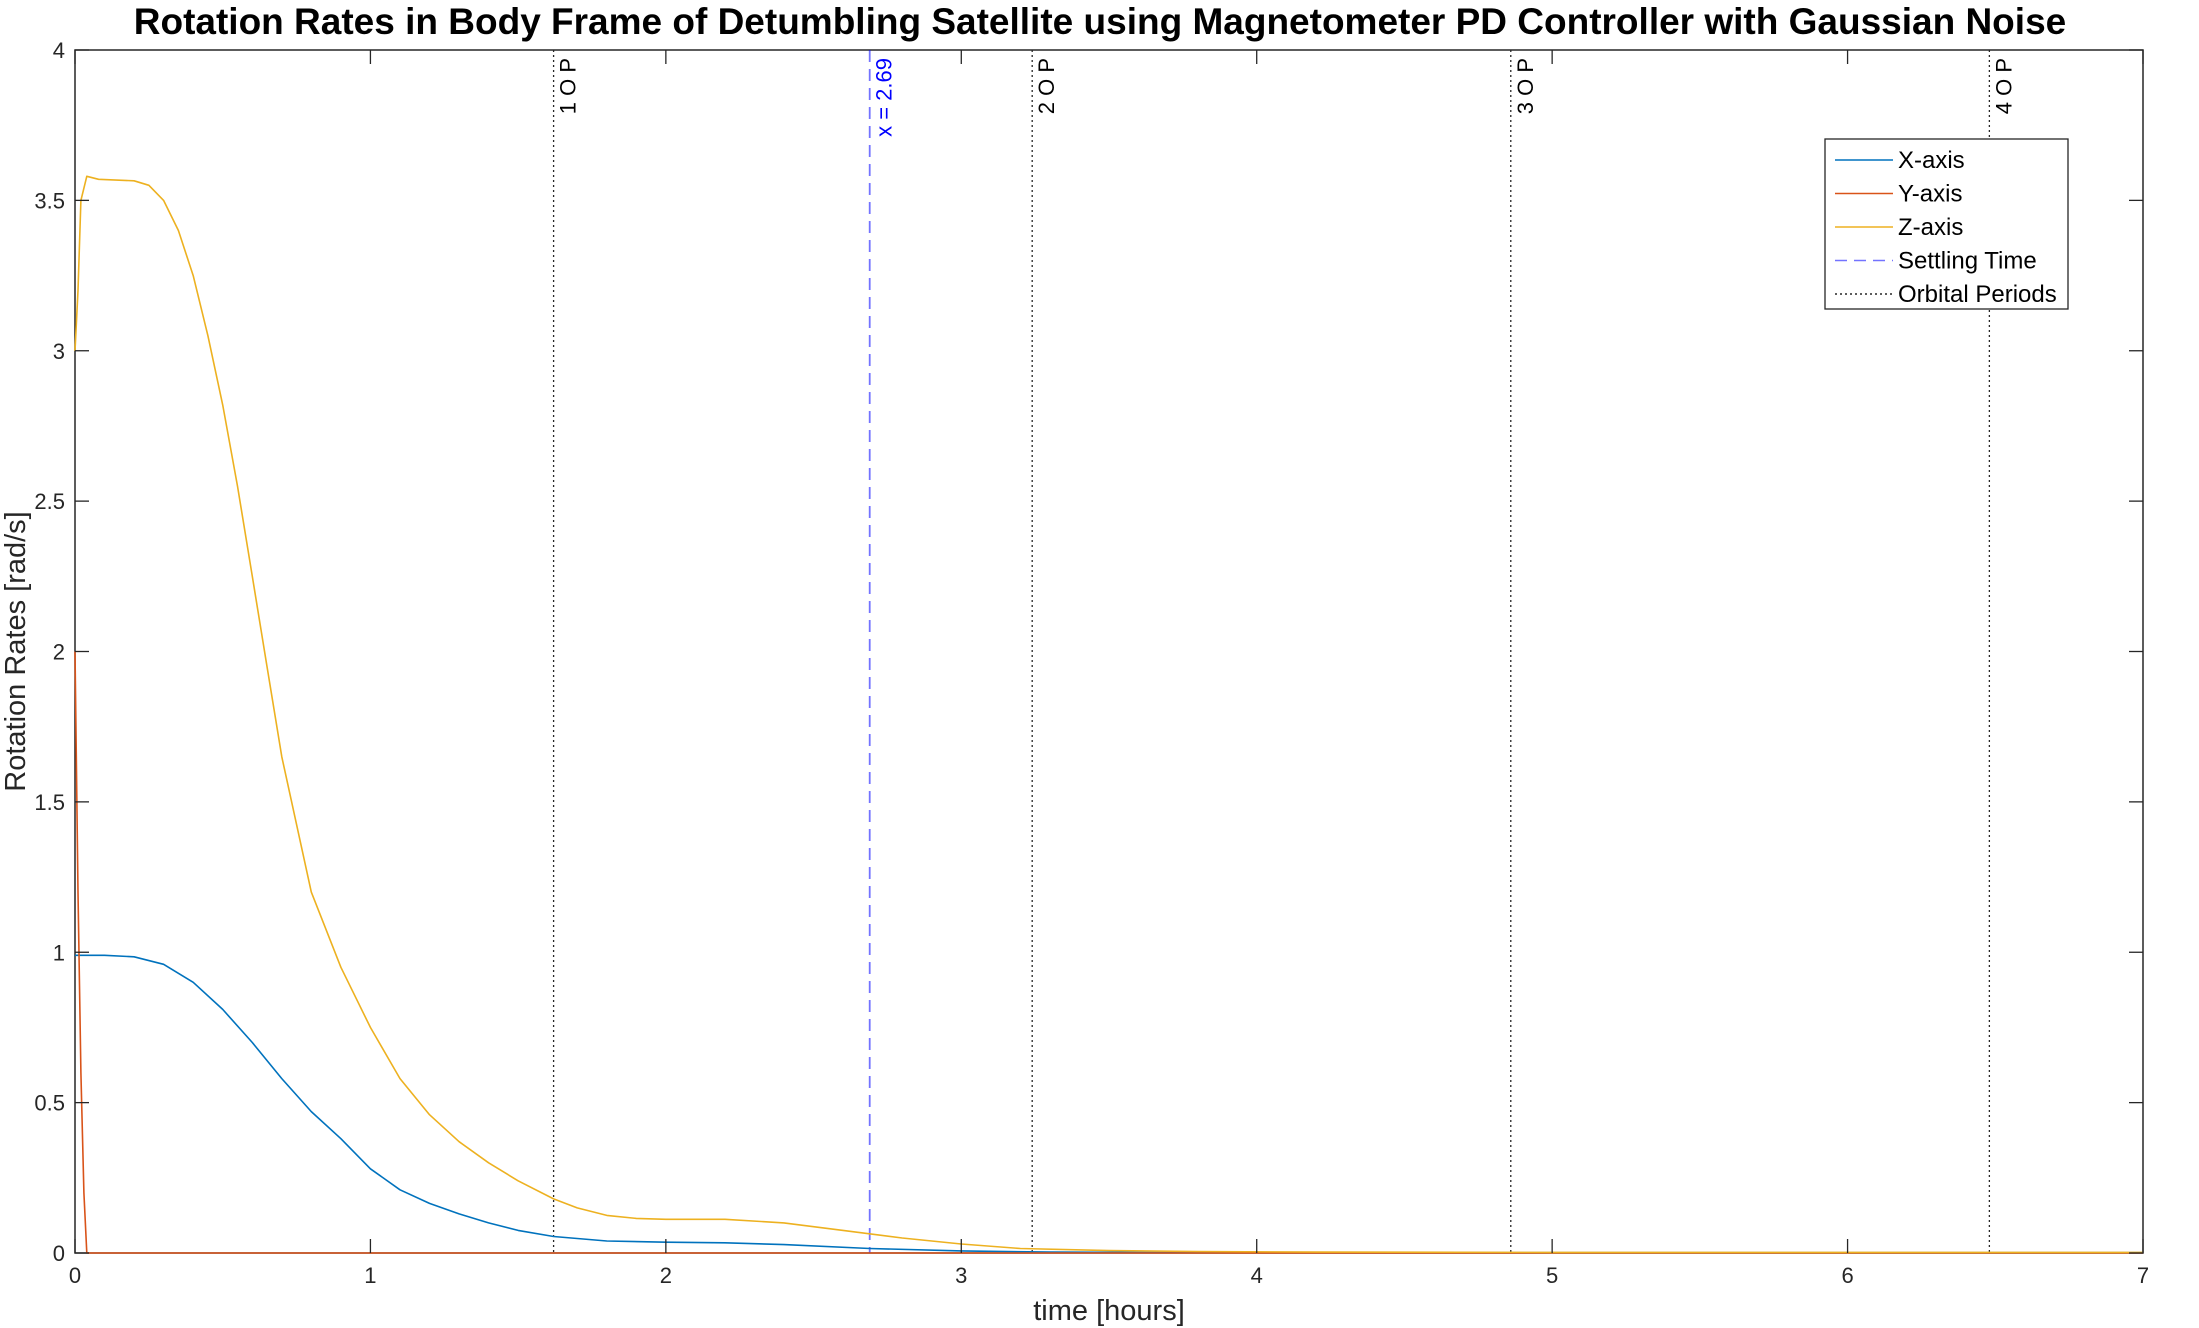  What do you see at coordinates (59, 652) in the screenshot?
I see `y-tick-label: 2` at bounding box center [59, 652].